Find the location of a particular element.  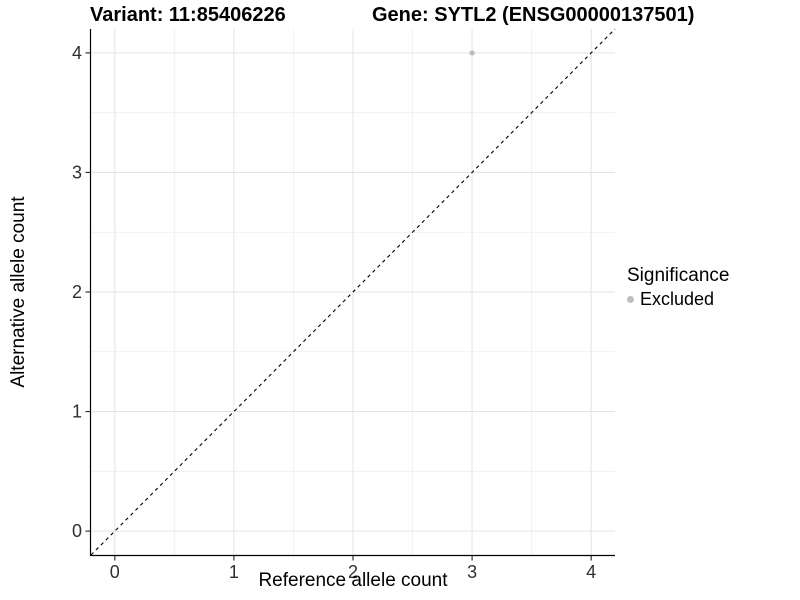

y-tick-label: 2 is located at coordinates (77, 292).